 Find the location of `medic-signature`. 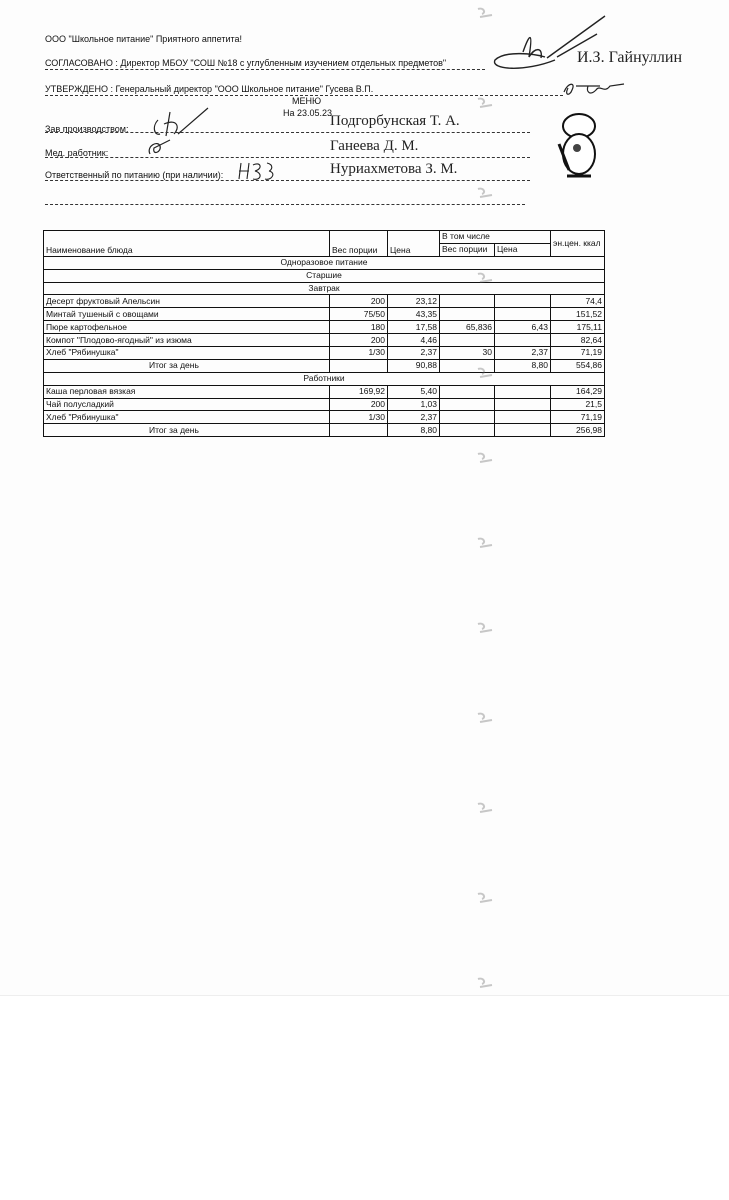

medic-signature is located at coordinates (159, 147).